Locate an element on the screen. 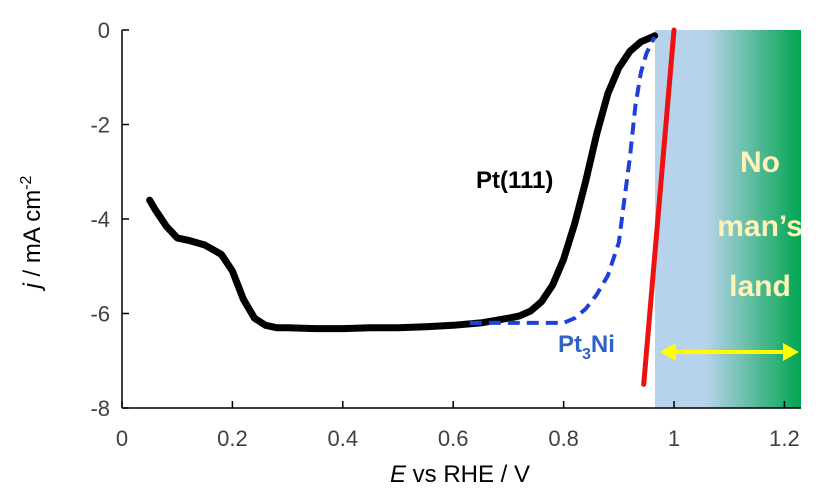 This screenshot has height=500, width=821. x-tick-label: 0 is located at coordinates (122, 438).